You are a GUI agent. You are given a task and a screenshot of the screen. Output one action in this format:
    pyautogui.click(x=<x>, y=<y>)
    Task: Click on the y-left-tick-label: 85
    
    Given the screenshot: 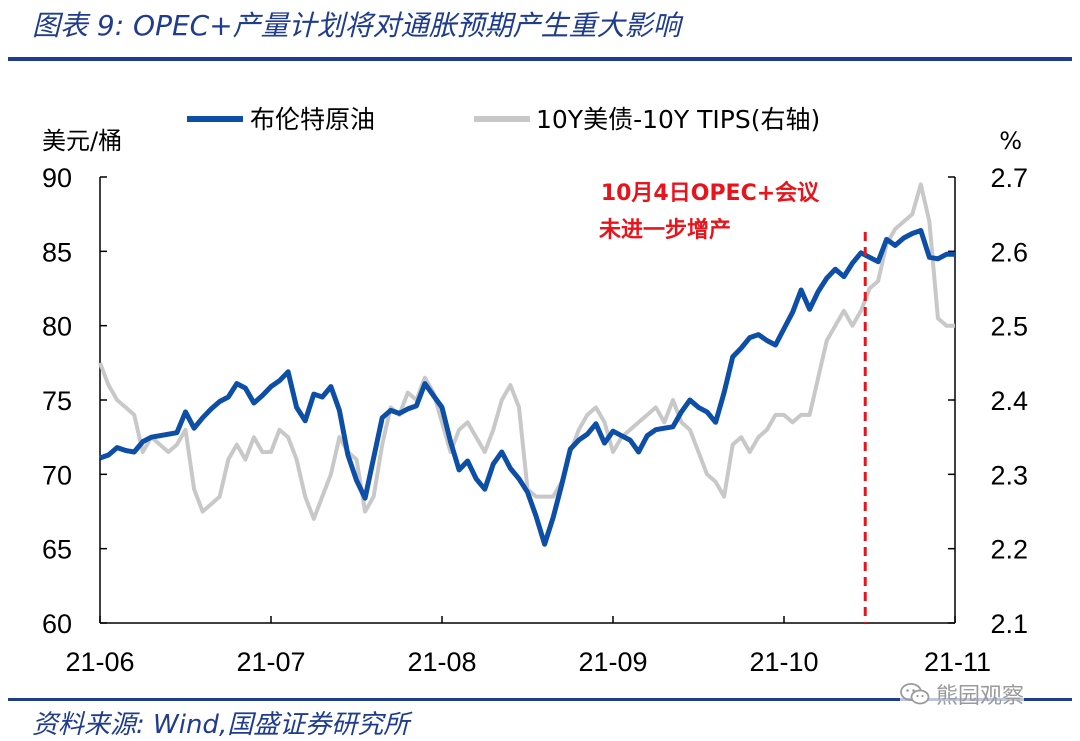 What is the action you would take?
    pyautogui.click(x=57, y=252)
    